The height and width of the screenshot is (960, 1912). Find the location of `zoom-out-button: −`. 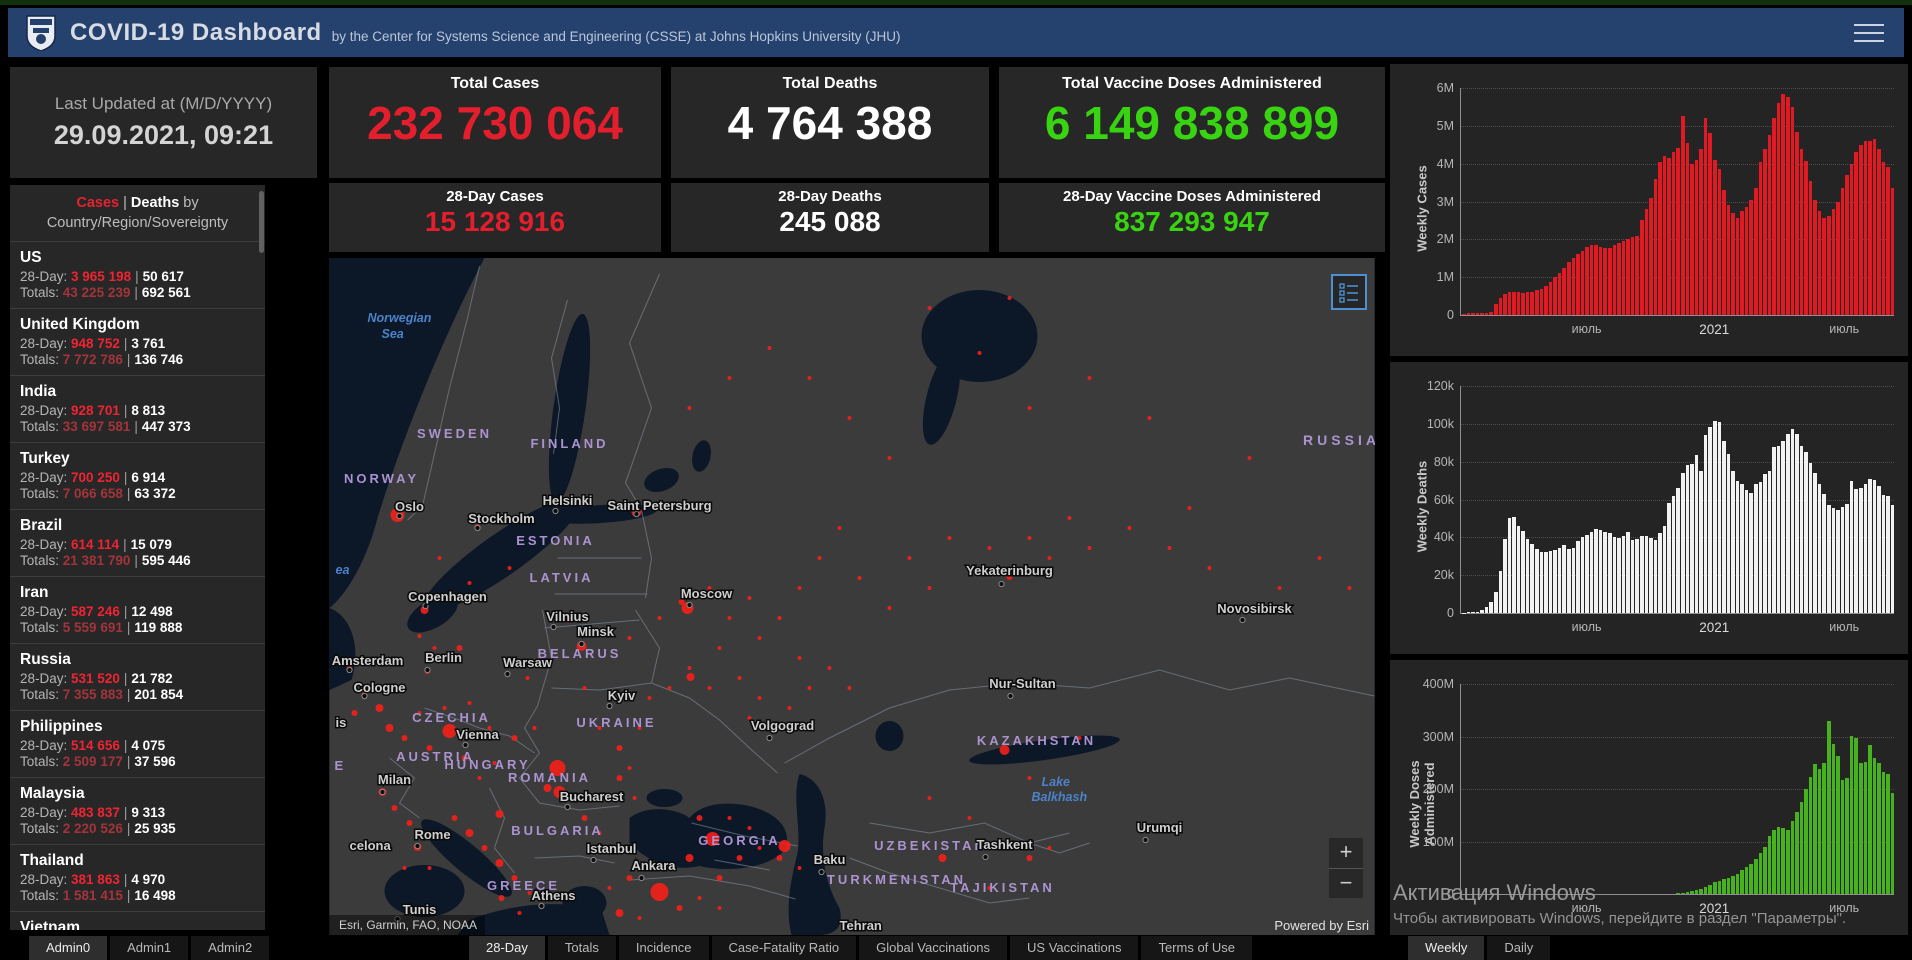

zoom-out-button: − is located at coordinates (1346, 883).